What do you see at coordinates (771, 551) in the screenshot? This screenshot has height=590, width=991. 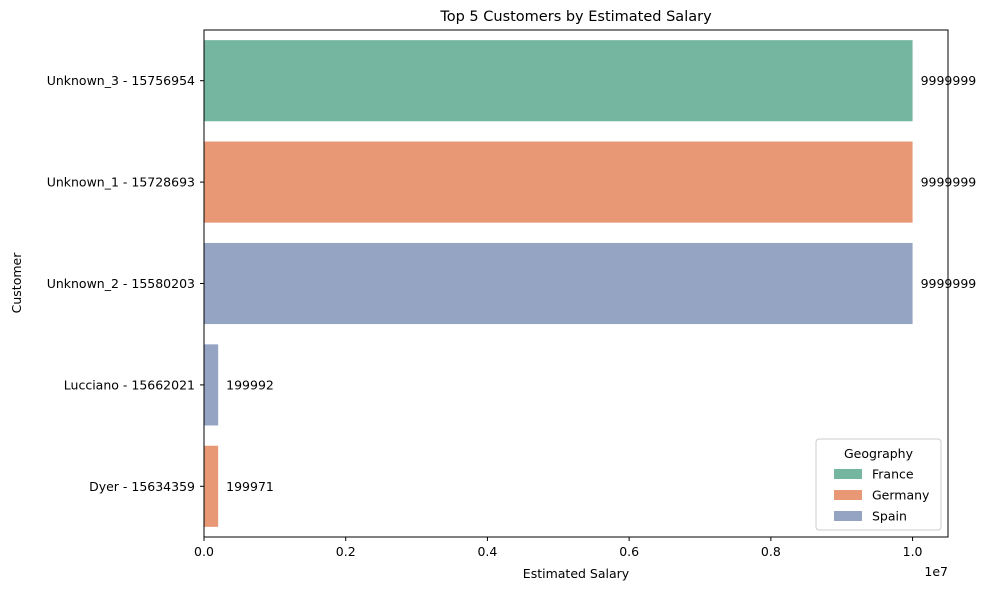 I see `x-tick-label-5: 0.8` at bounding box center [771, 551].